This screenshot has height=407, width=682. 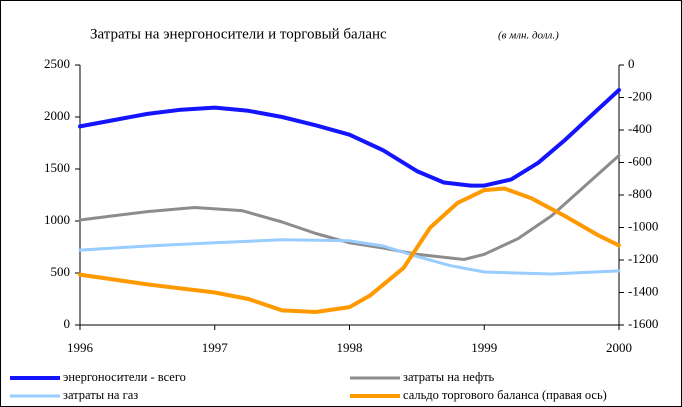 What do you see at coordinates (349, 257) in the screenshot?
I see `series-line` at bounding box center [349, 257].